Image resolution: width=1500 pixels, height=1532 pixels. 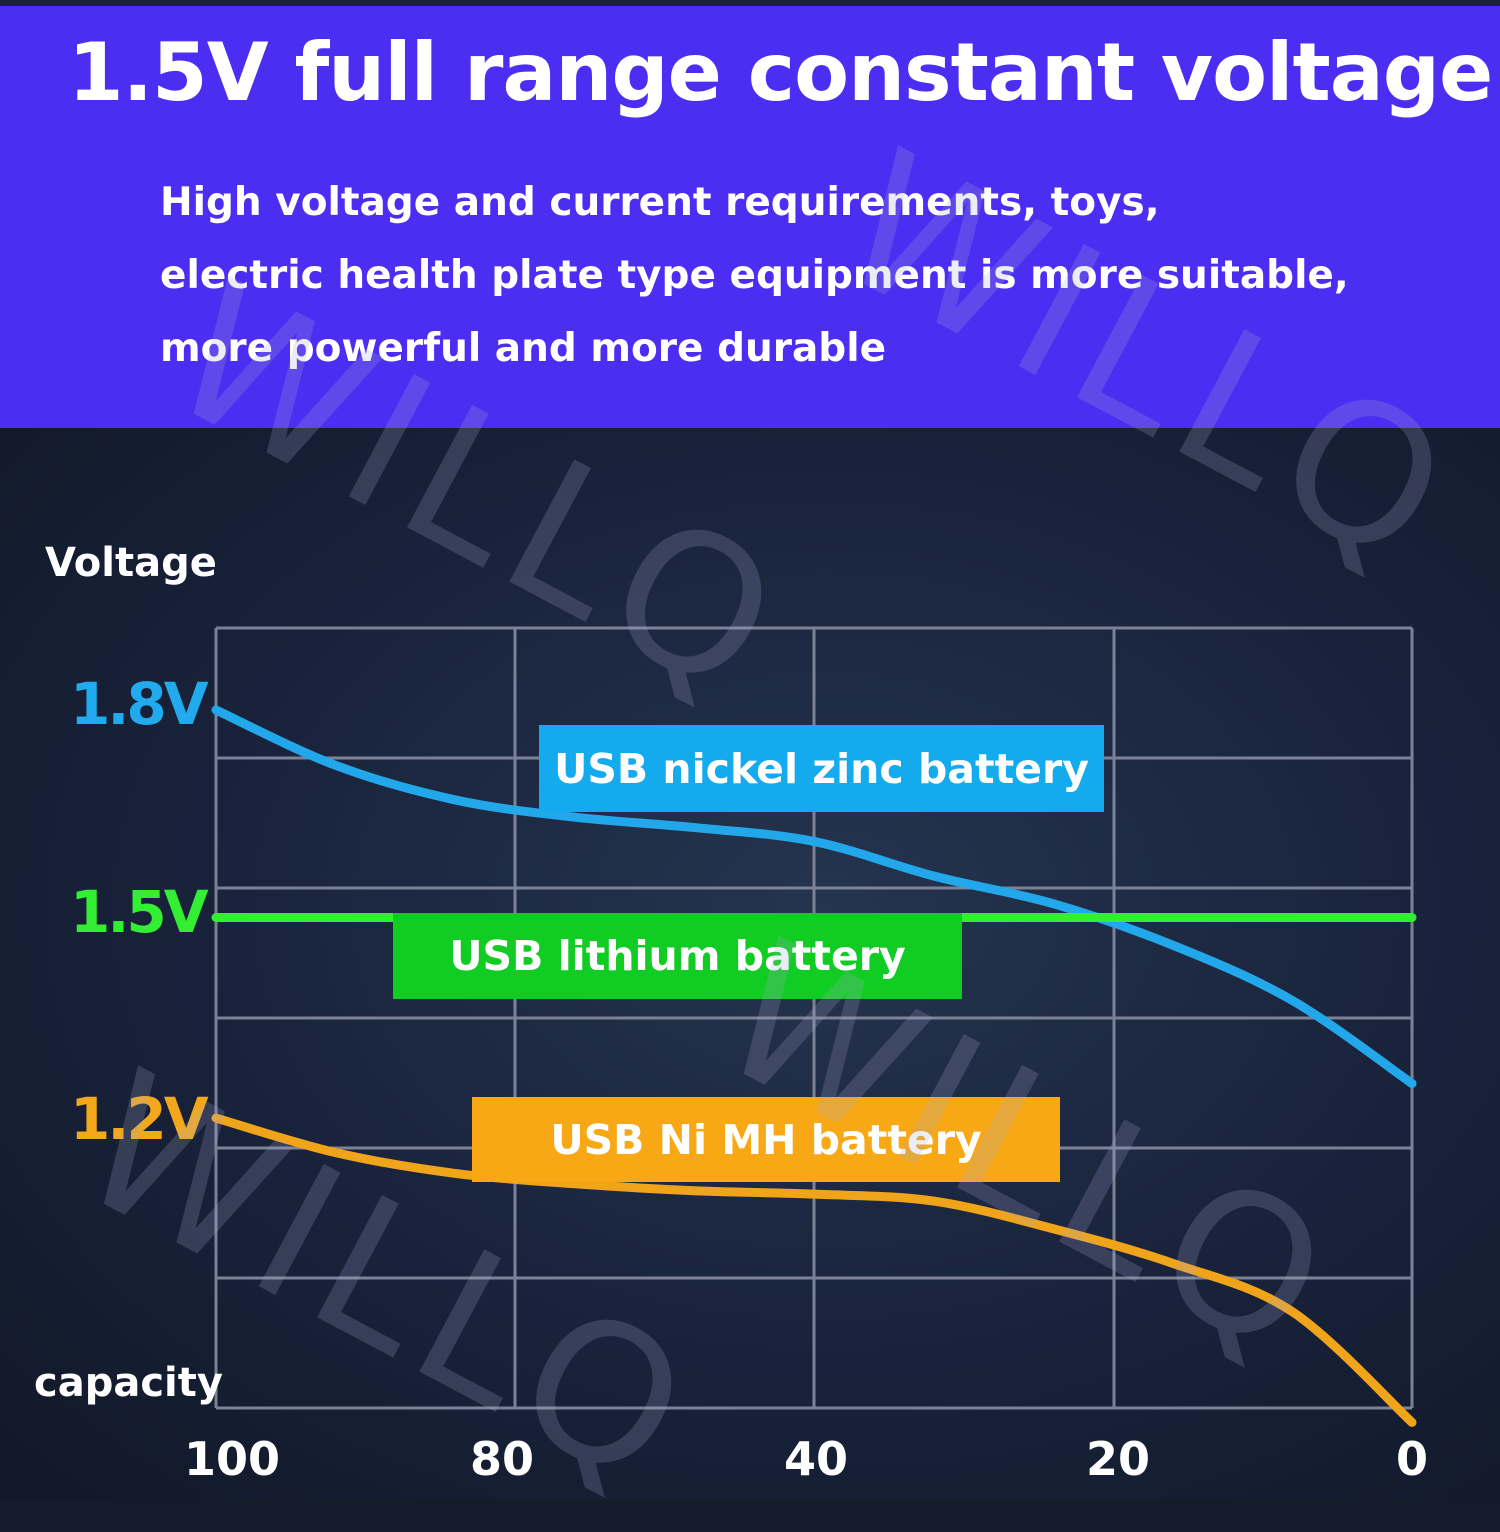 I want to click on x-tick-label-4: 0, so click(x=1412, y=1459).